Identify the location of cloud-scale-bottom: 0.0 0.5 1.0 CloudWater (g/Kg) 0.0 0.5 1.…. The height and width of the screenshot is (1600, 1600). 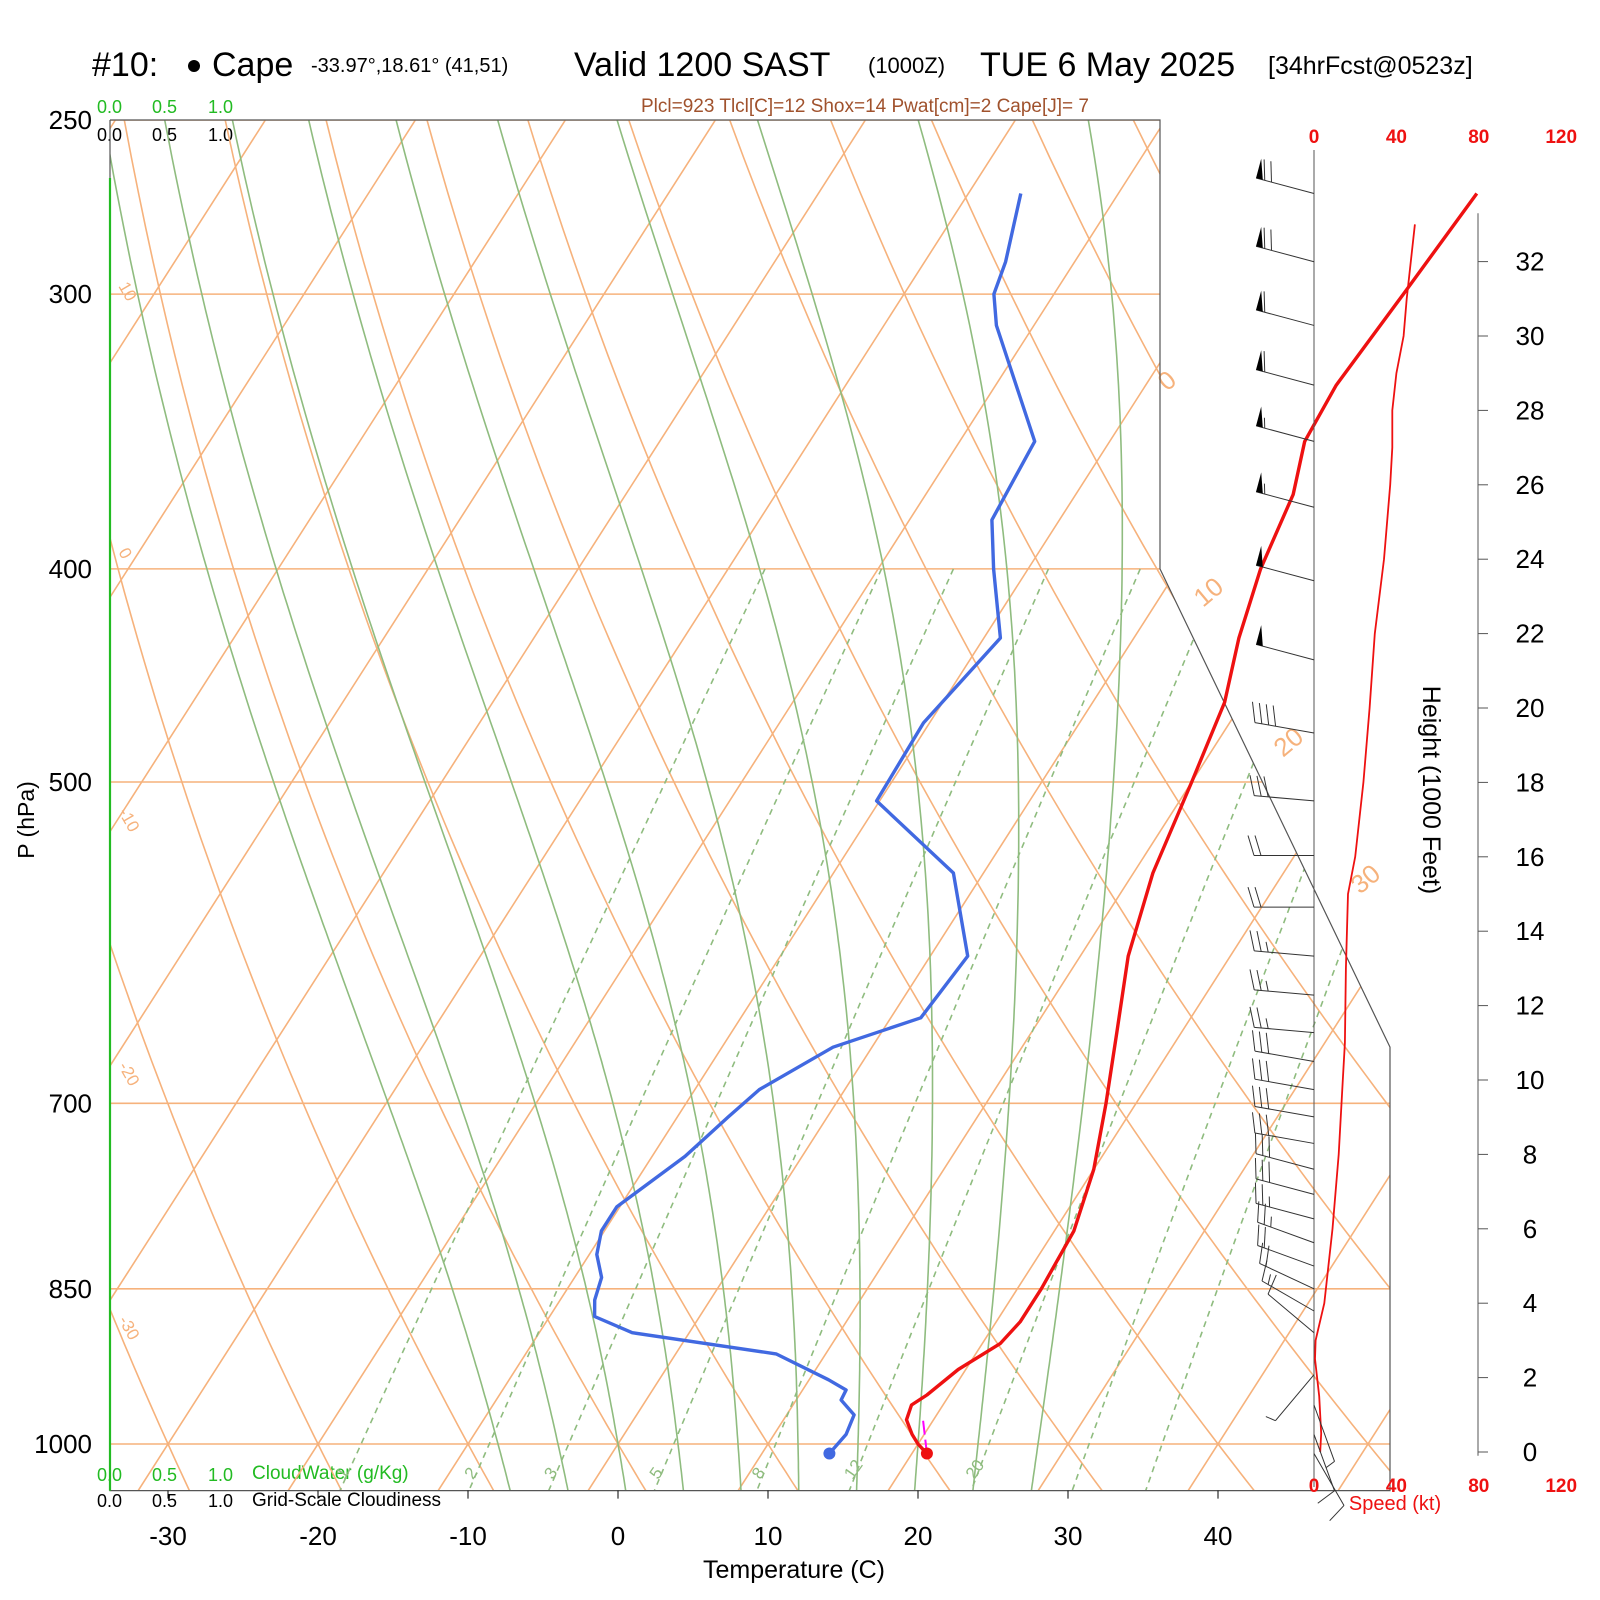
(269, 1487).